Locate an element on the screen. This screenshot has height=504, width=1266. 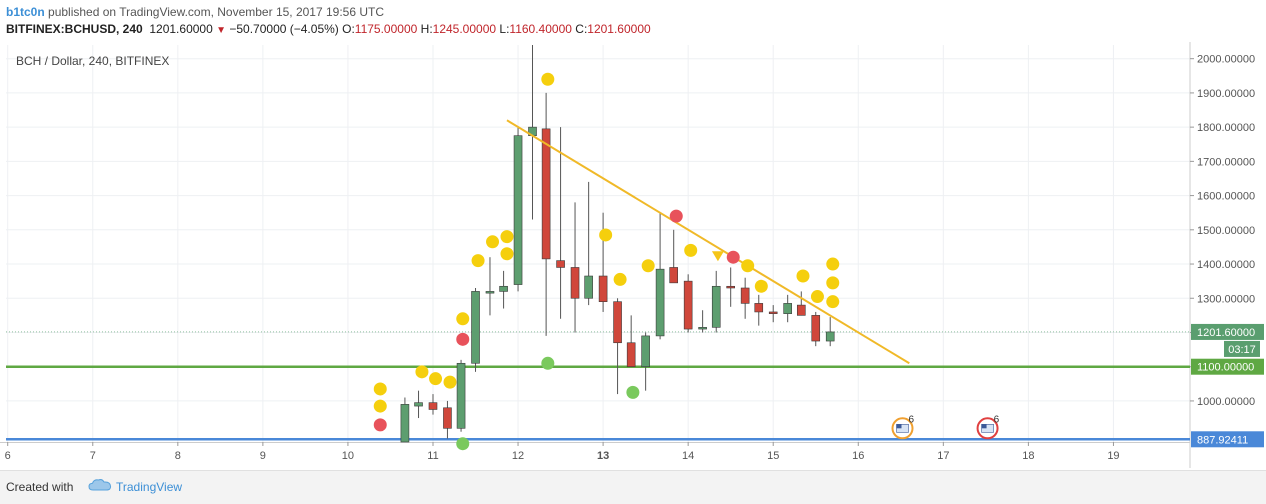
x-tick-label: 6 is located at coordinates (8, 456).